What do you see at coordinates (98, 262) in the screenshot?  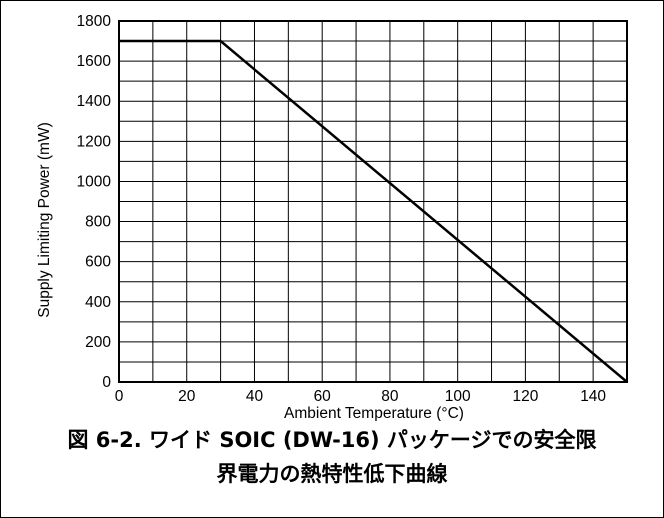 I see `y-tick-label: 600` at bounding box center [98, 262].